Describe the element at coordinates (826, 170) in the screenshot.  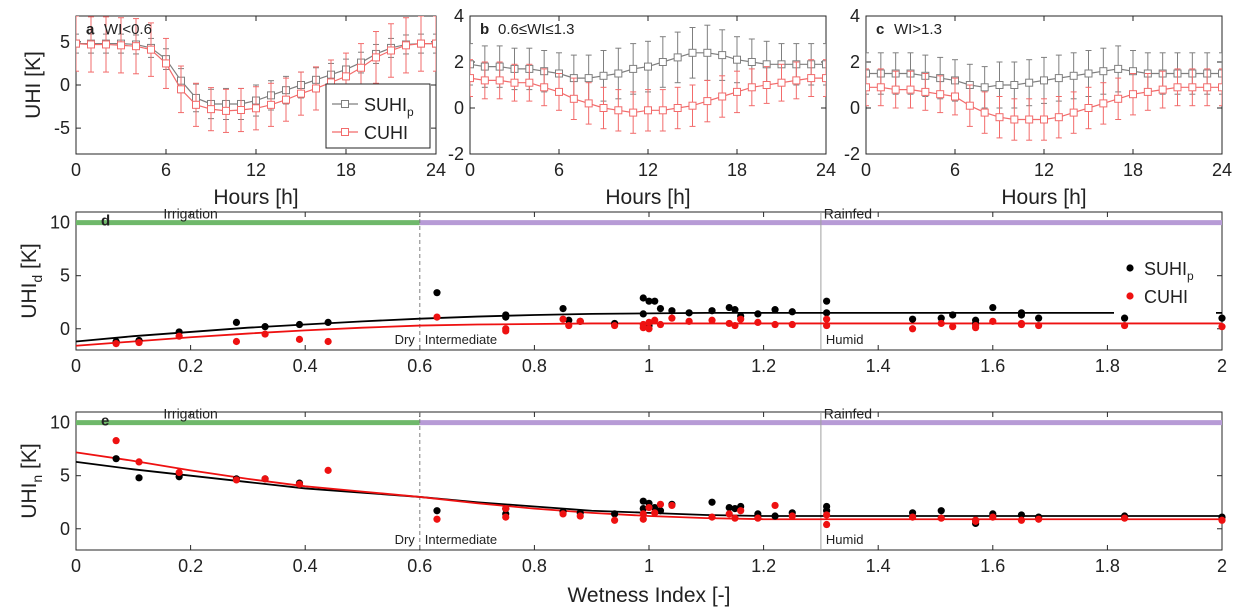
I see `x-tick-label: 24` at that location.